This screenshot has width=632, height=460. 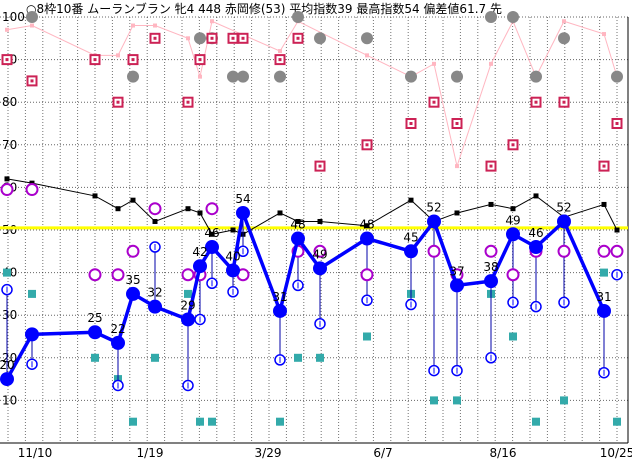 I want to click on y-tick-label: 30, so click(x=9, y=315).